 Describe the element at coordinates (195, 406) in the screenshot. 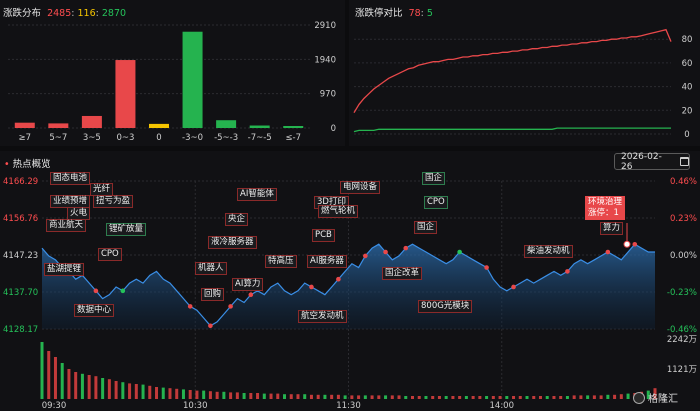

I see `time-tick: 10:30` at that location.